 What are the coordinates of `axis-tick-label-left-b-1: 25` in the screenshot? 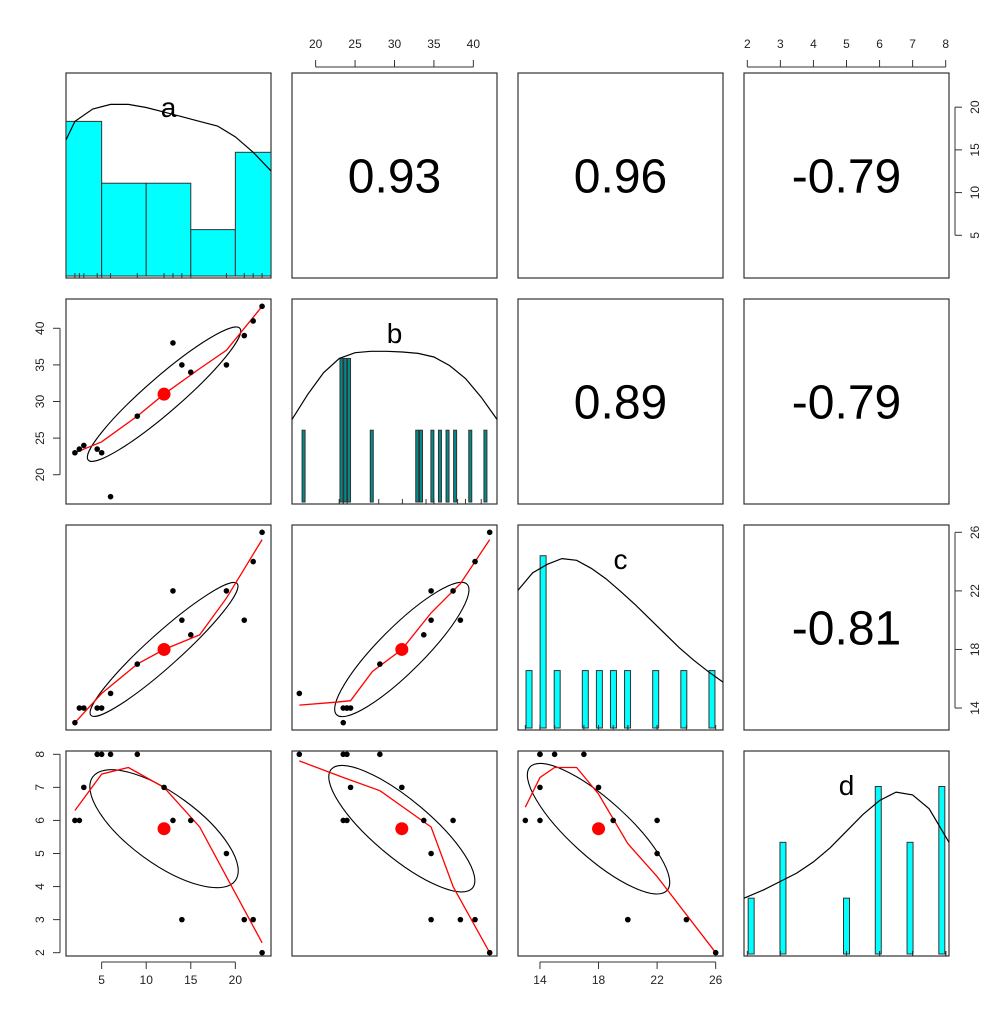 It's located at (40, 438).